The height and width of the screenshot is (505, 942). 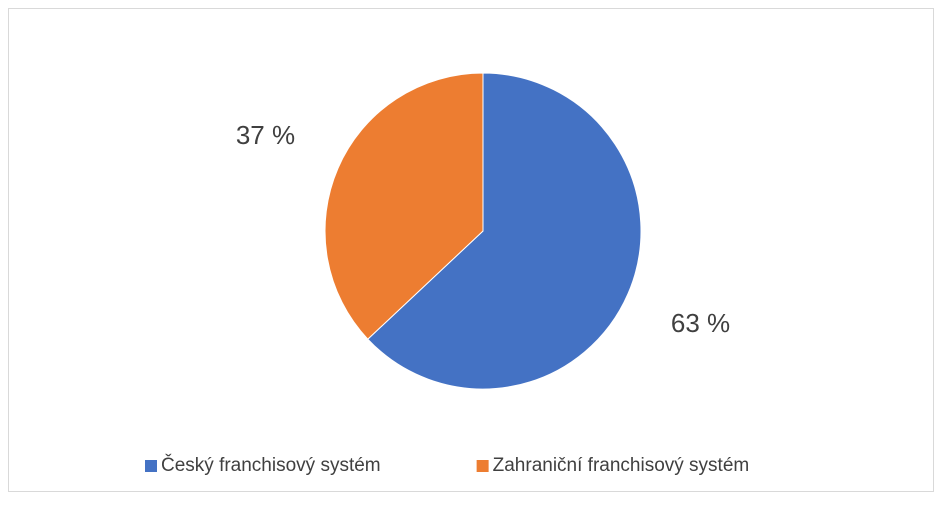 What do you see at coordinates (700, 323) in the screenshot?
I see `data-label: 63 %` at bounding box center [700, 323].